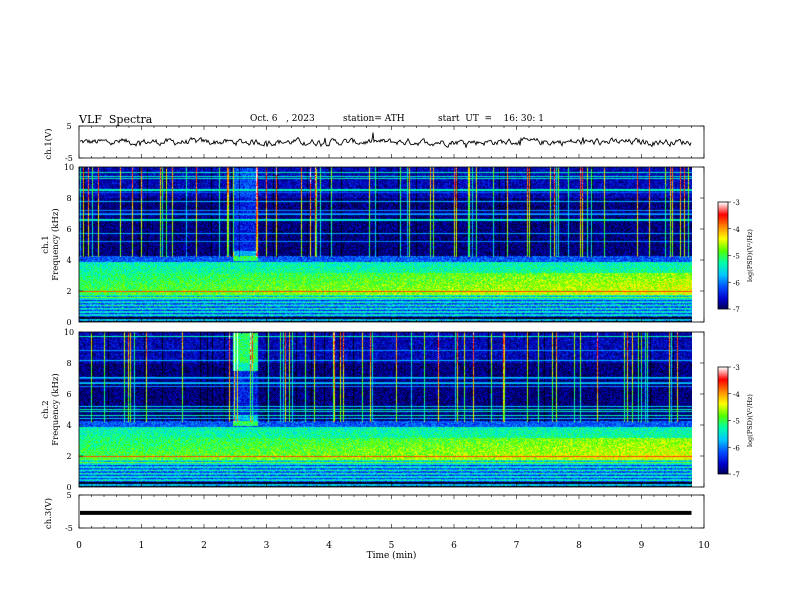 The height and width of the screenshot is (612, 792). I want to click on start-ut-label: start UT = 16: 30: 1, so click(491, 119).